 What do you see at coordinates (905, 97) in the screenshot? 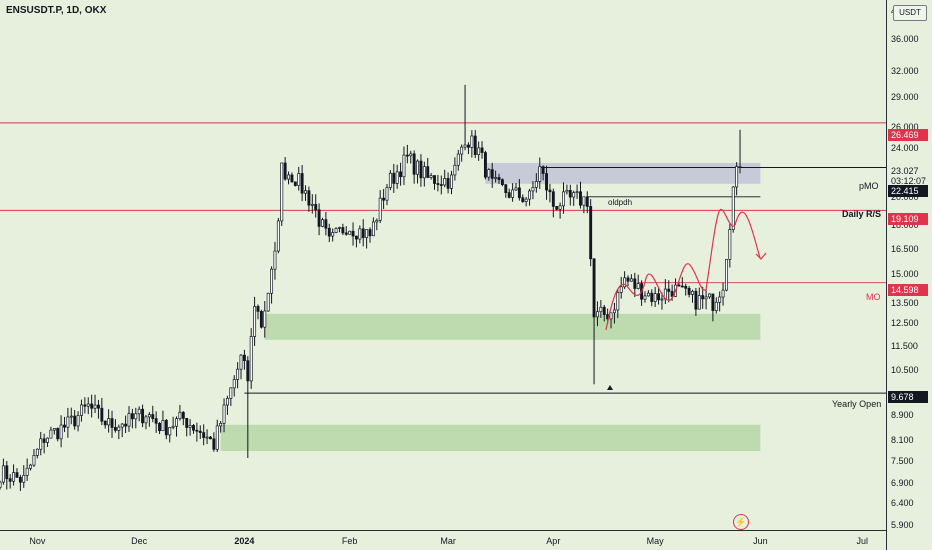
I see `price-tick-label: 29.000` at bounding box center [905, 97].